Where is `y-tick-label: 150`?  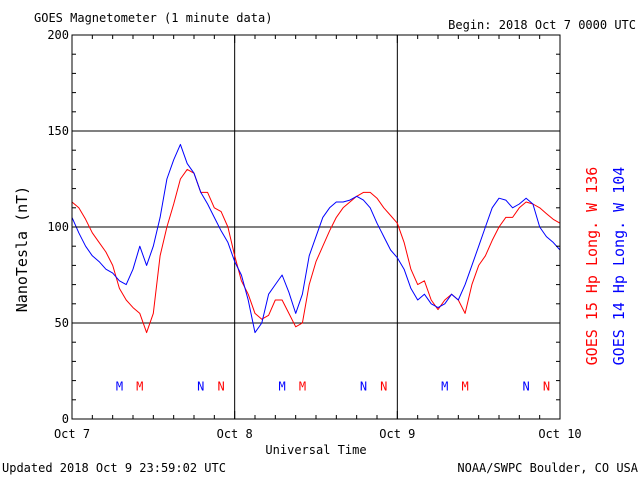 y-tick-label: 150 is located at coordinates (58, 131).